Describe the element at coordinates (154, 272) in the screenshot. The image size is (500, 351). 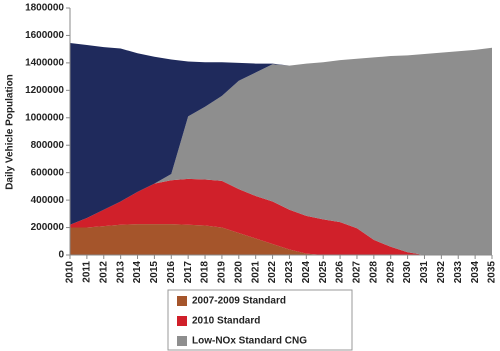
I see `x-tick-label: 2015` at that location.